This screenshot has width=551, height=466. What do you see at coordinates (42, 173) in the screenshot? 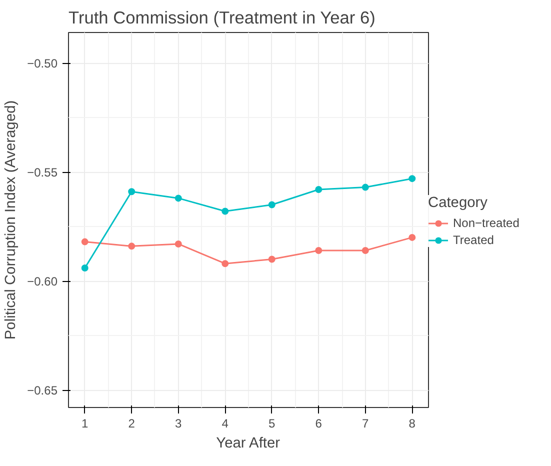
I see `y-tick-label: −0.55` at bounding box center [42, 173].